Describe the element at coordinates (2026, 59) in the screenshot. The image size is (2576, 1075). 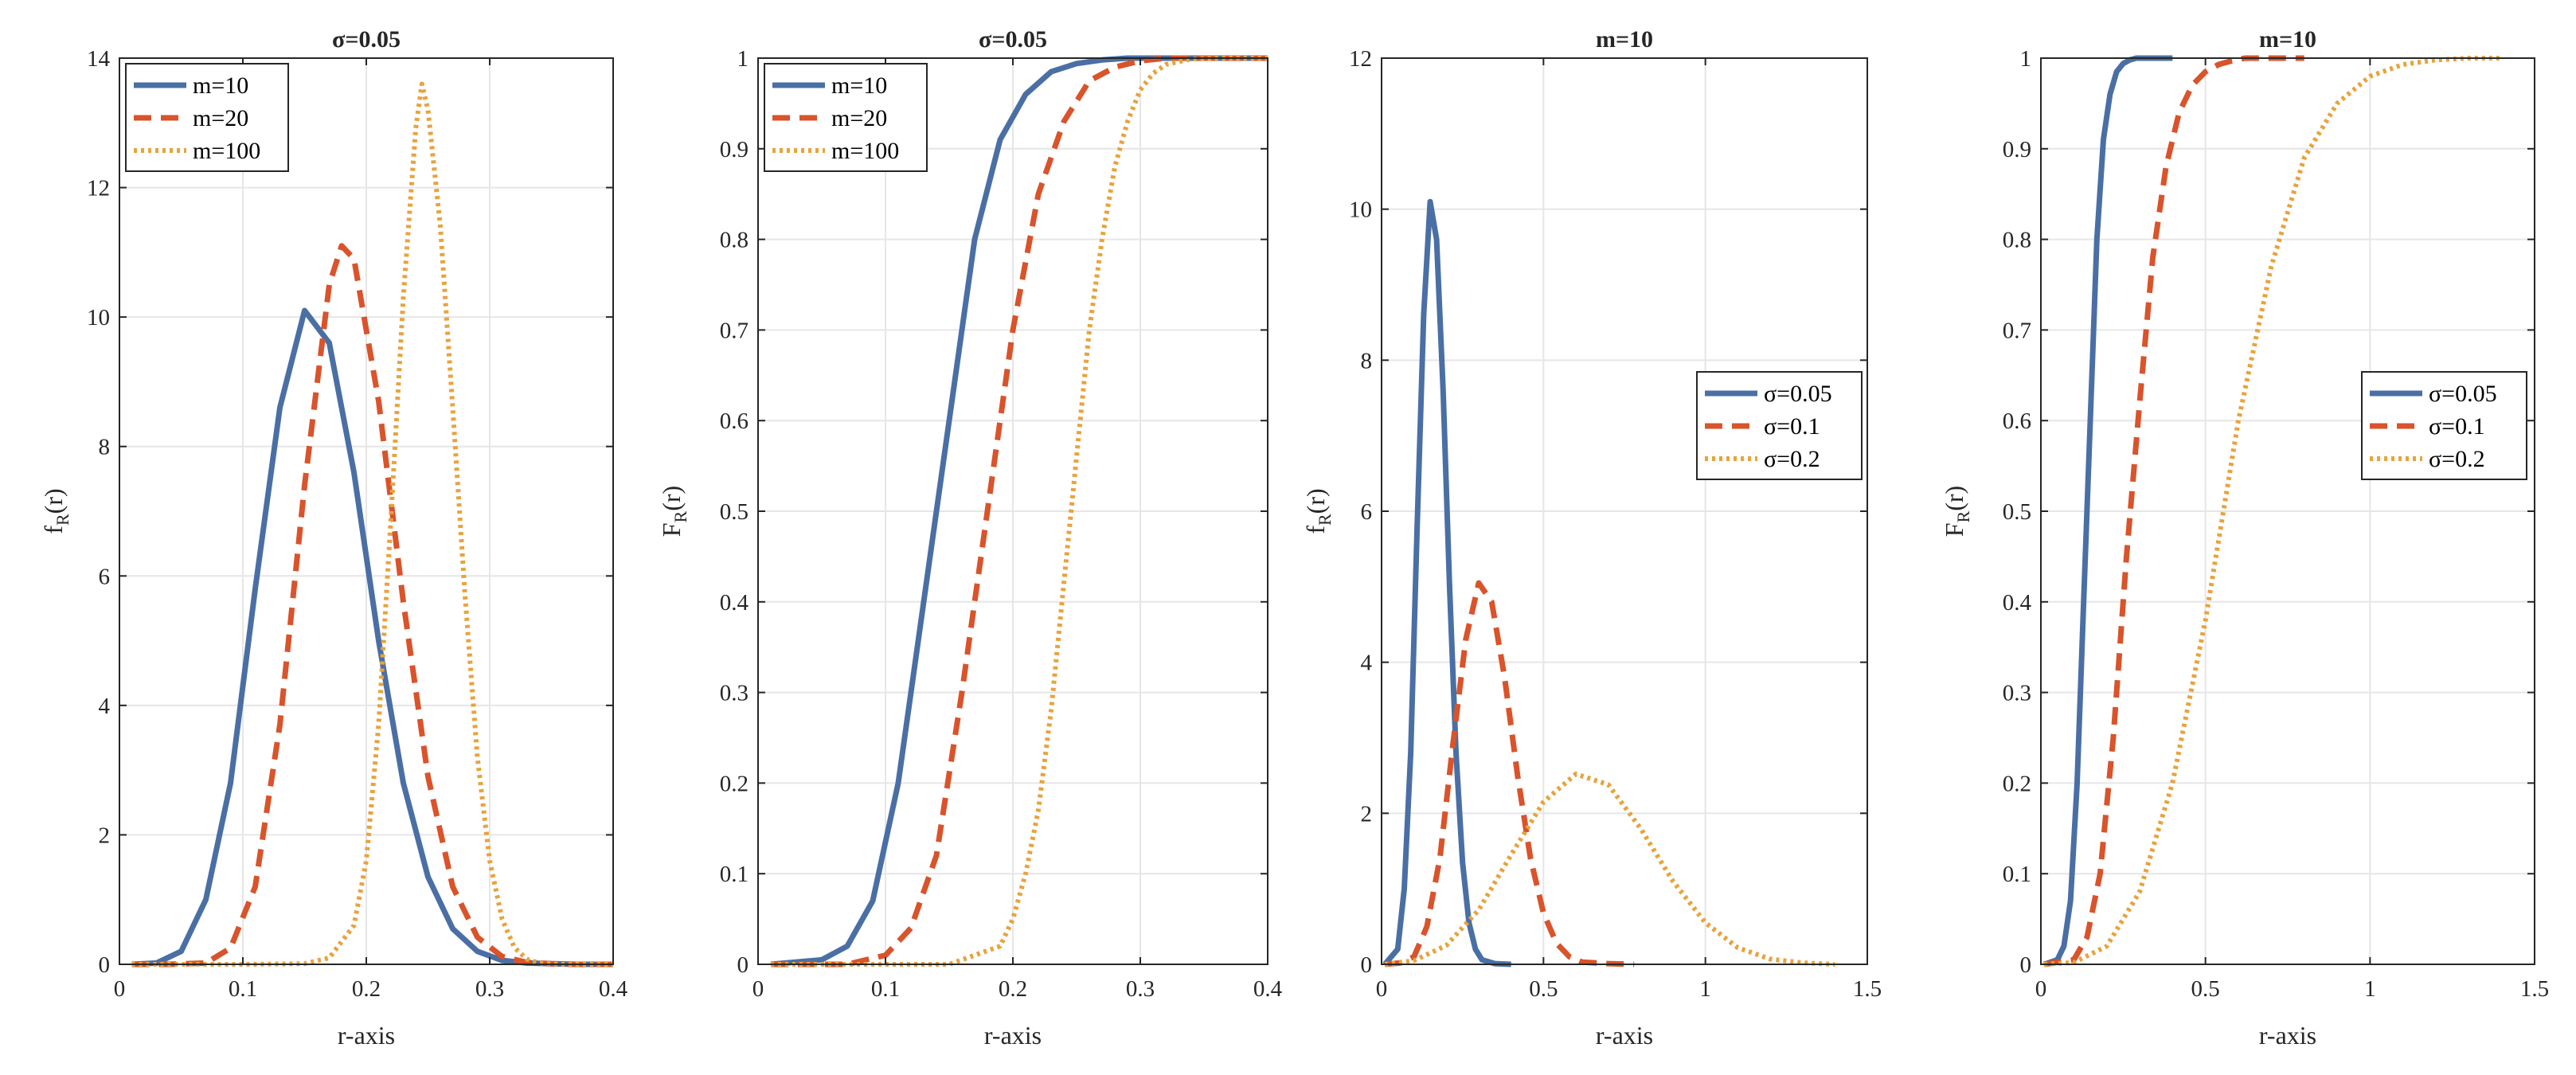
I see `y-tick-label: 1` at that location.